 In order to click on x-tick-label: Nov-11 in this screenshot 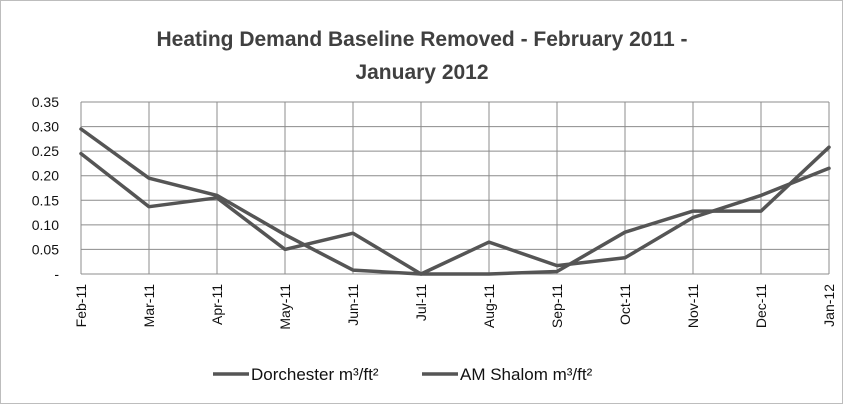, I will do `click(693, 306)`.